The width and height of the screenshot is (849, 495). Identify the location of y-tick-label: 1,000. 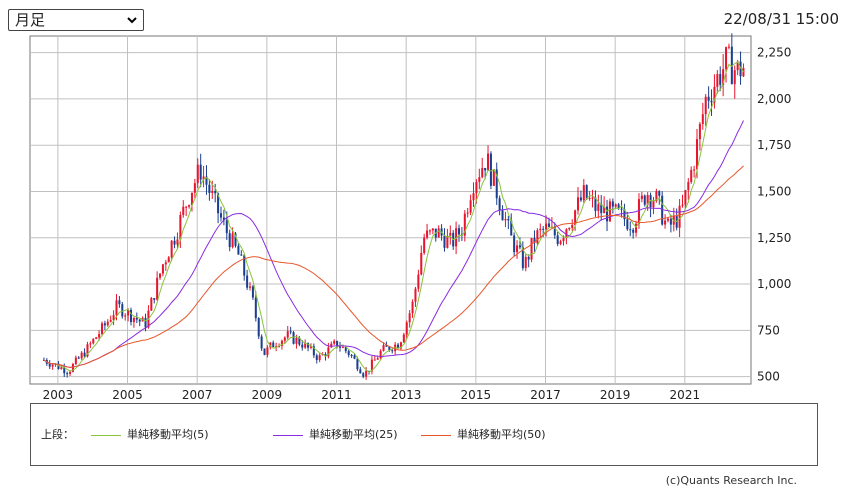
(774, 284).